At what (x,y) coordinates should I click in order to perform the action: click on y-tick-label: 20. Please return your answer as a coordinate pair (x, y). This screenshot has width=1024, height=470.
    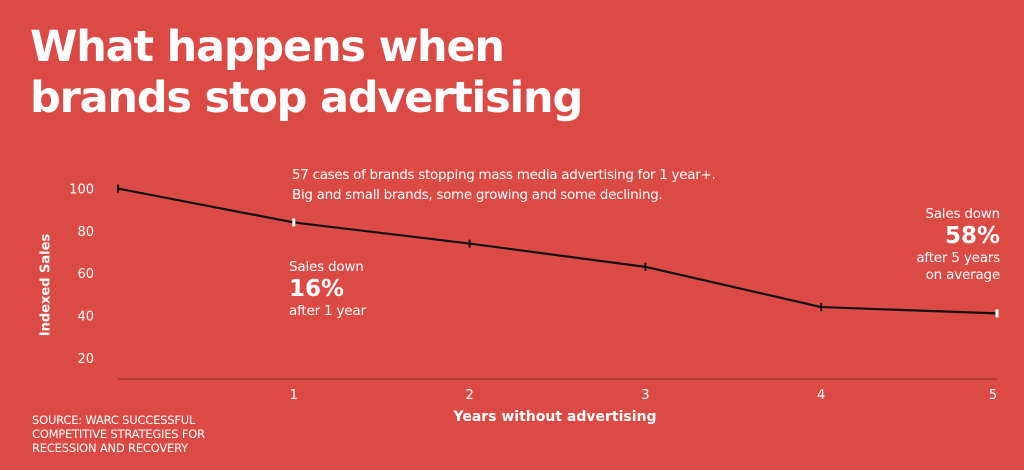
    Looking at the image, I should click on (85, 359).